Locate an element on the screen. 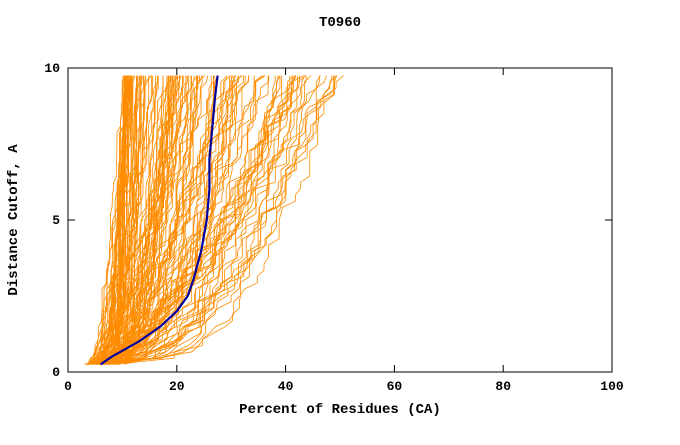 The image size is (680, 445). y-tick-label: 5 is located at coordinates (56, 220).